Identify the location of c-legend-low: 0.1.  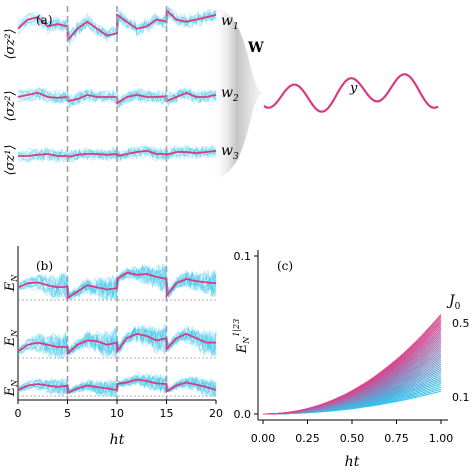
(461, 397).